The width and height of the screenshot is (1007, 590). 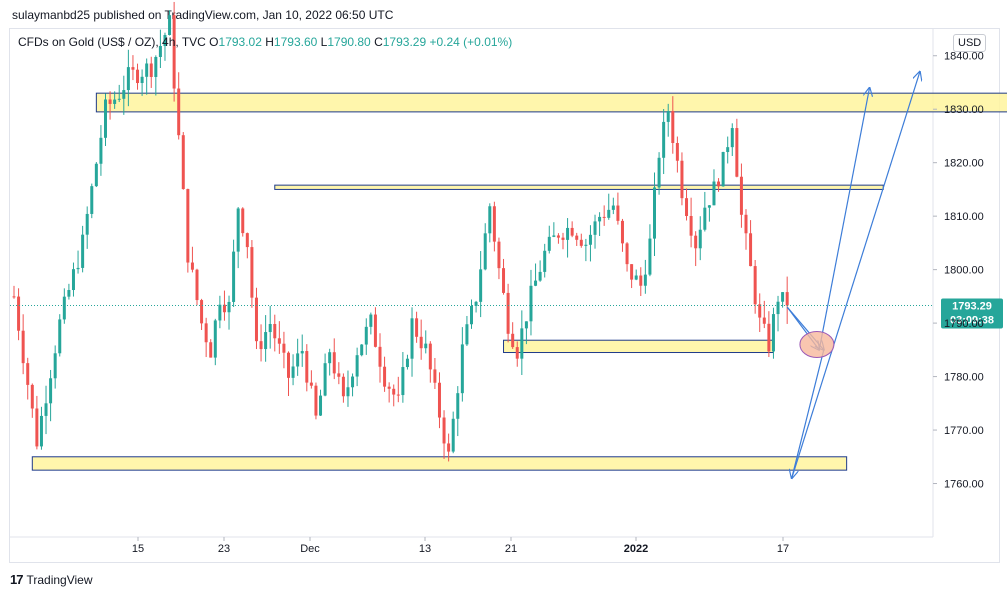 I want to click on time-tick-label: 21, so click(x=511, y=549).